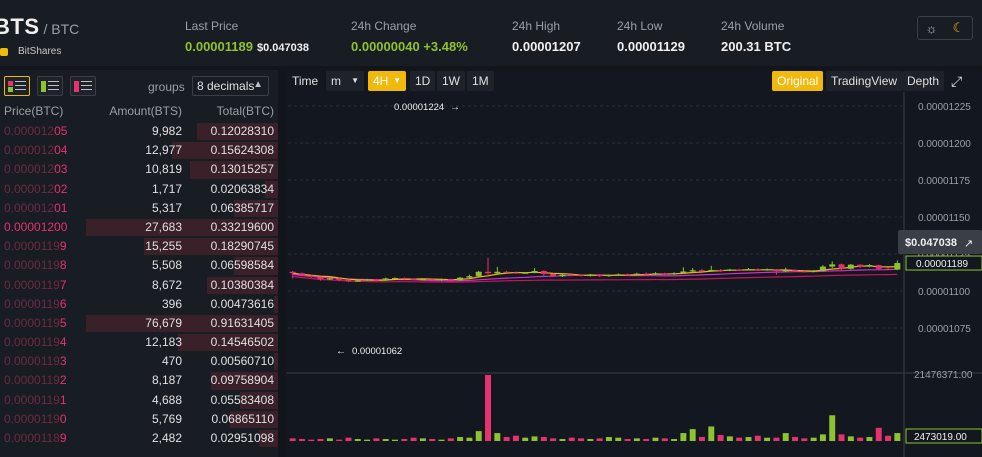  What do you see at coordinates (942, 264) in the screenshot?
I see `current-price-label: 0.00001189` at bounding box center [942, 264].